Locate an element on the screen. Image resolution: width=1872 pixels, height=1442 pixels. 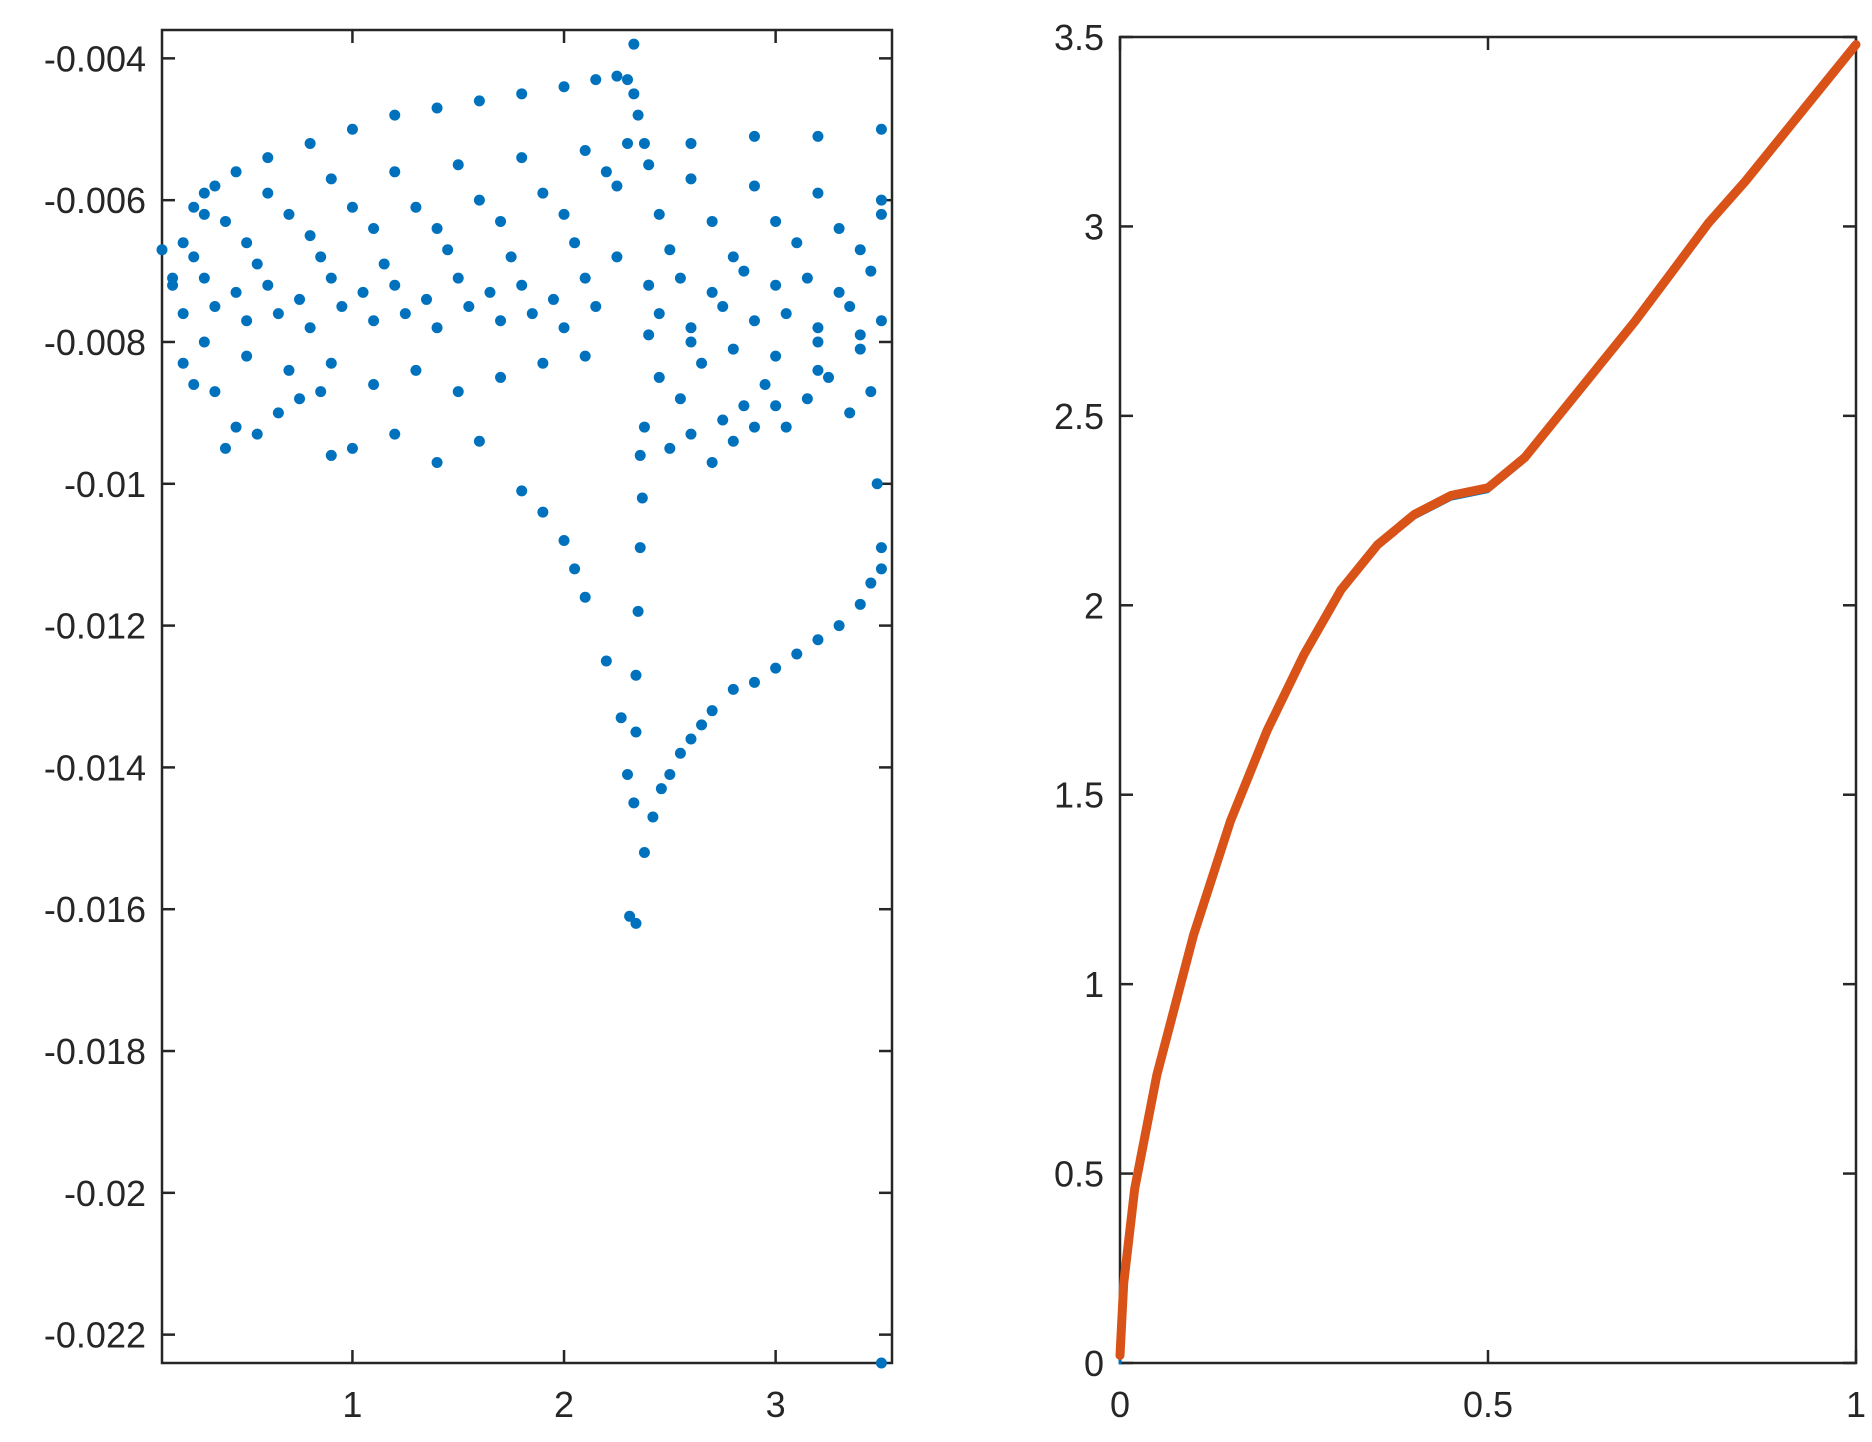
y-tick-label: 3.5 is located at coordinates (1079, 37).